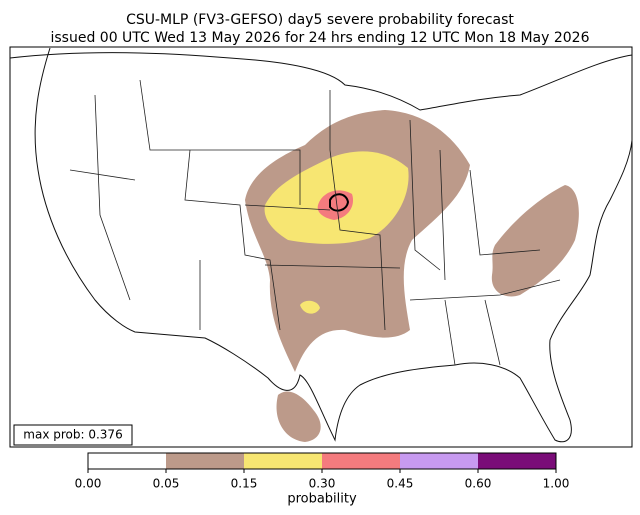 The height and width of the screenshot is (515, 640). I want to click on colorbar-tick-label: 0.45, so click(400, 484).